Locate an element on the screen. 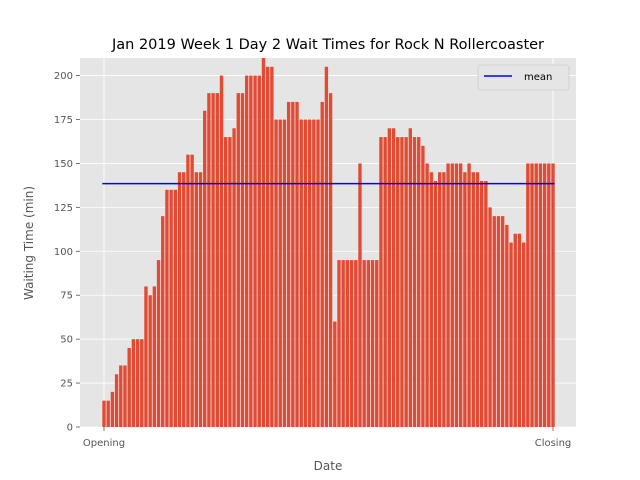 Image resolution: width=640 pixels, height=480 pixels. x-axis-ticks: Opening Closing is located at coordinates (327, 438).